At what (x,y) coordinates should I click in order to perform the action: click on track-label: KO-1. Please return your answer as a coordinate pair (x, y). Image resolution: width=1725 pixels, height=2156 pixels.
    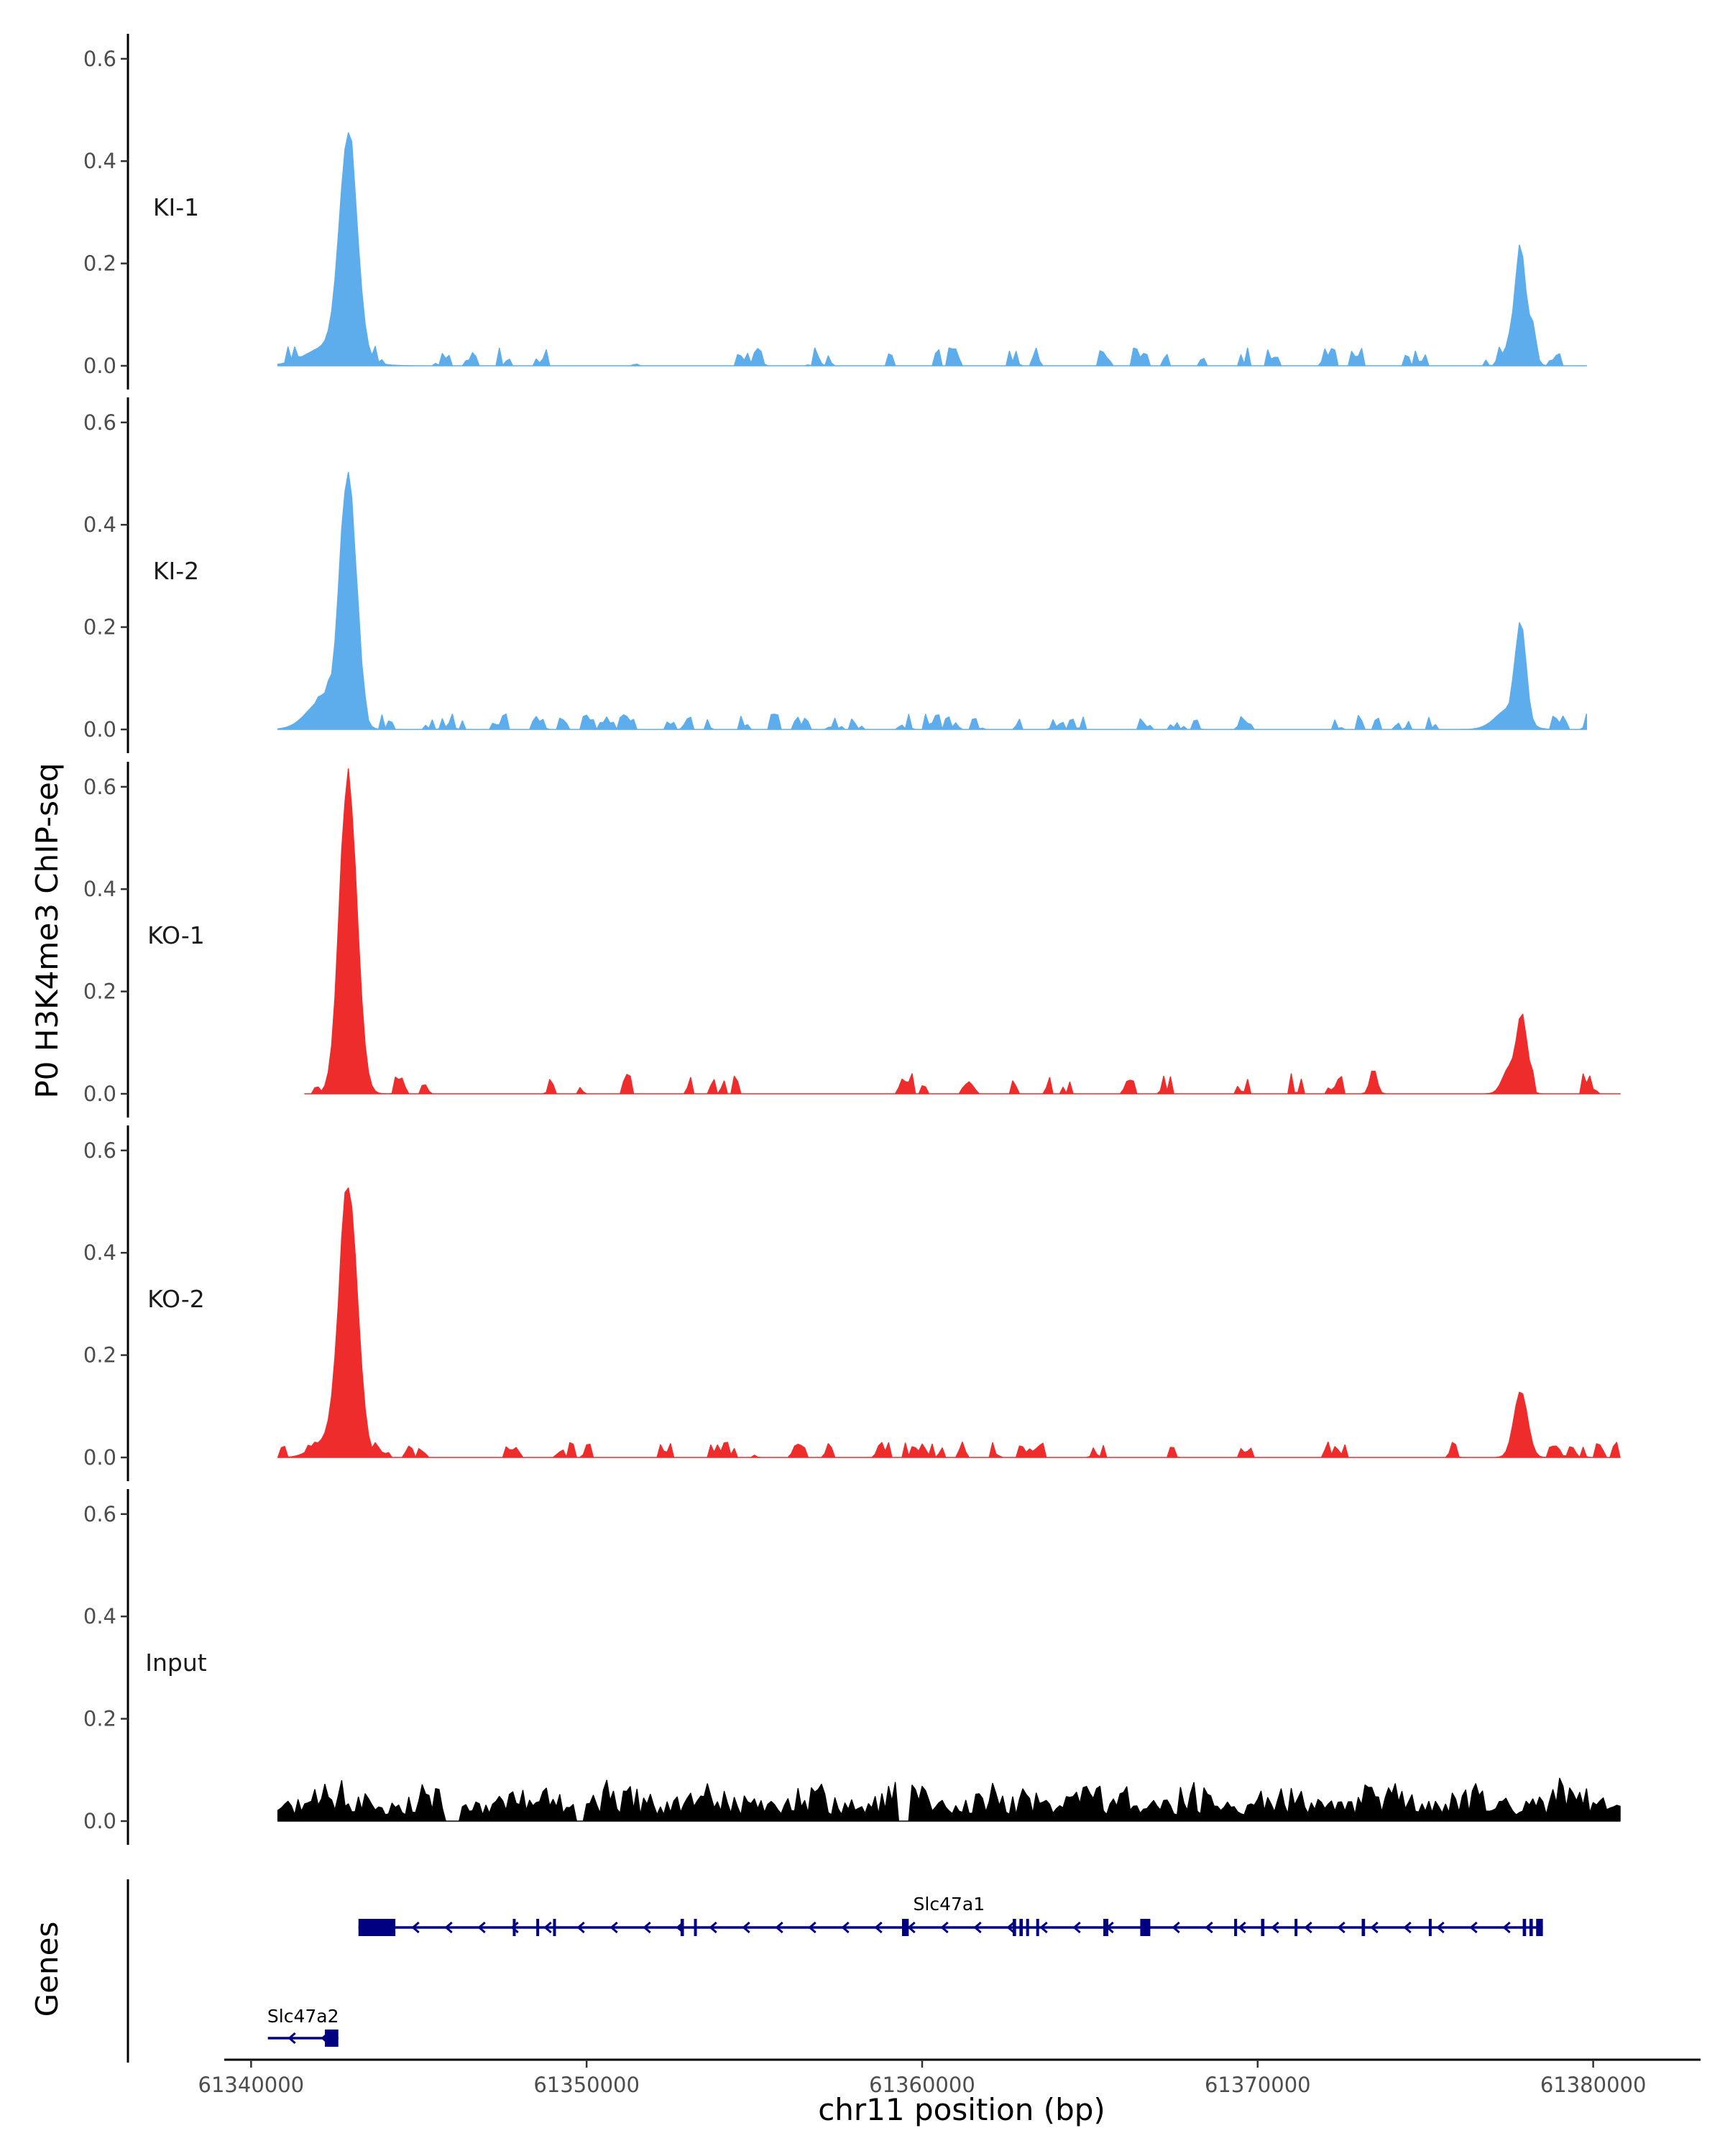
    Looking at the image, I should click on (176, 935).